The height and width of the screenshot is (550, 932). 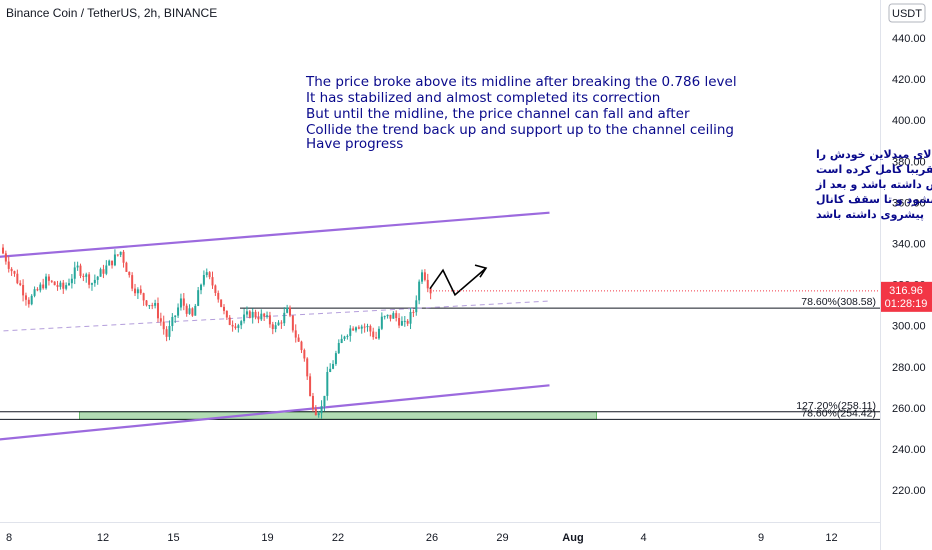 I want to click on candles, so click(x=217, y=331).